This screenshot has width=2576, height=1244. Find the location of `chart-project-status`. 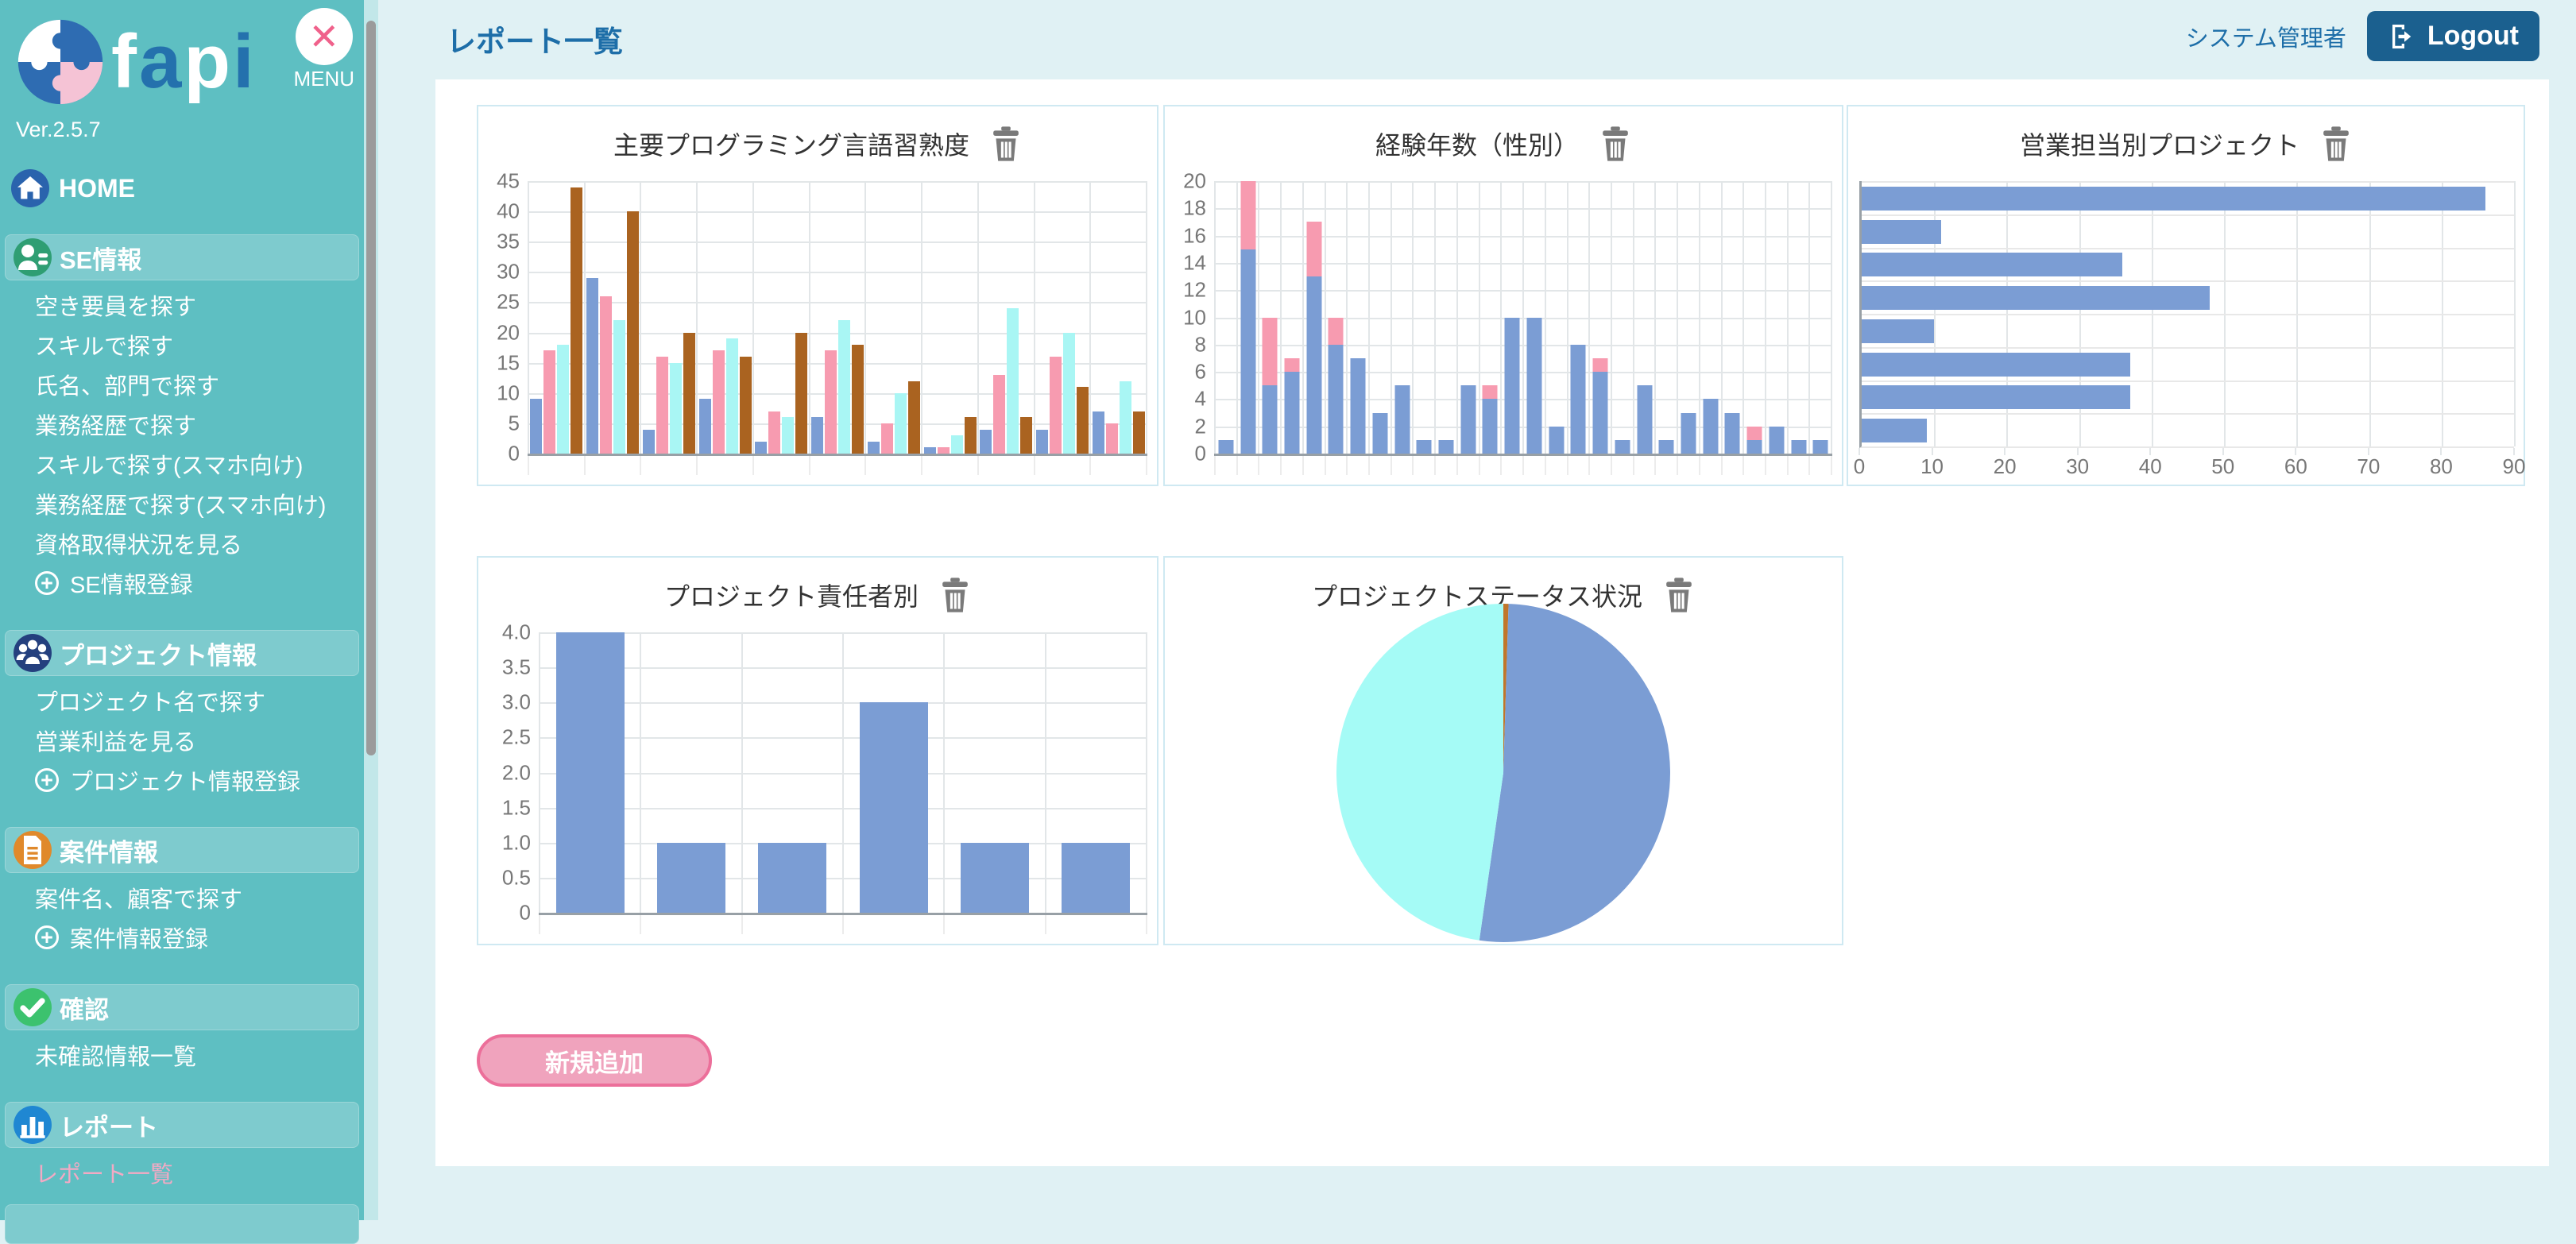

chart-project-status is located at coordinates (1503, 751).